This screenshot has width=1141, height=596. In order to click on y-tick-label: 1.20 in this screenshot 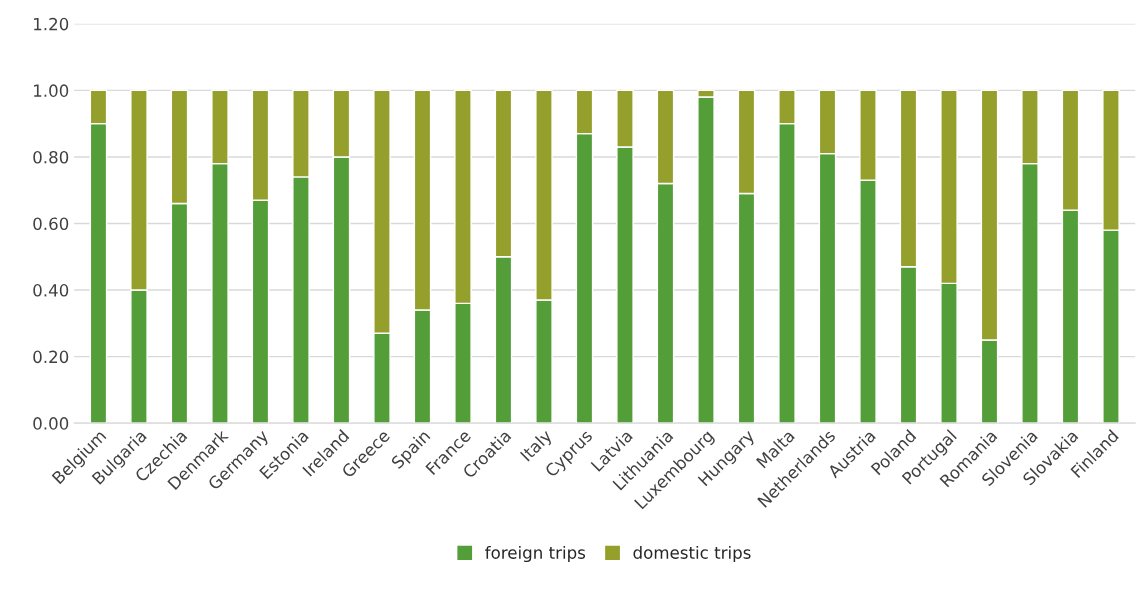, I will do `click(51, 24)`.